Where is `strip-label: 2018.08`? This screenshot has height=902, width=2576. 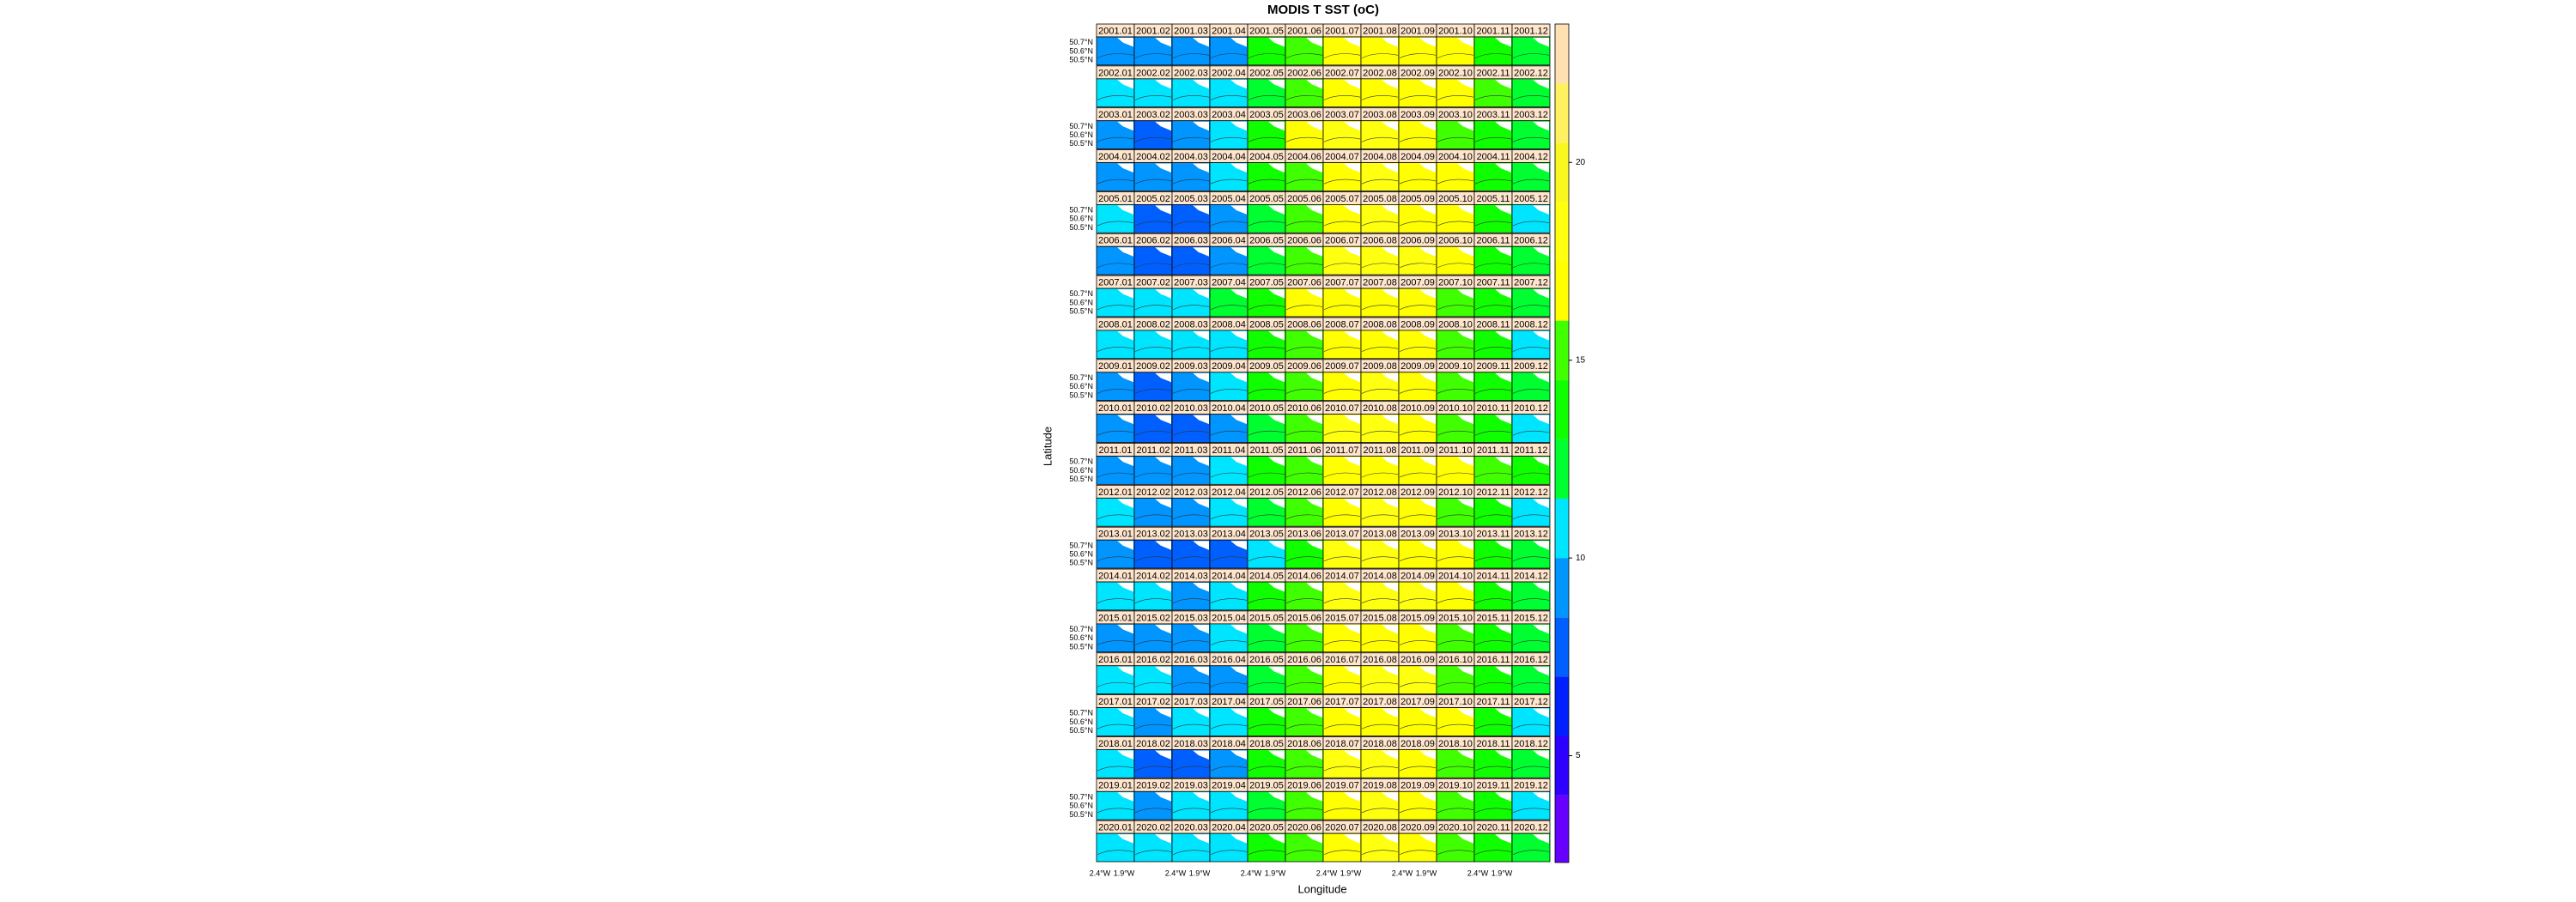
strip-label: 2018.08 is located at coordinates (1380, 744).